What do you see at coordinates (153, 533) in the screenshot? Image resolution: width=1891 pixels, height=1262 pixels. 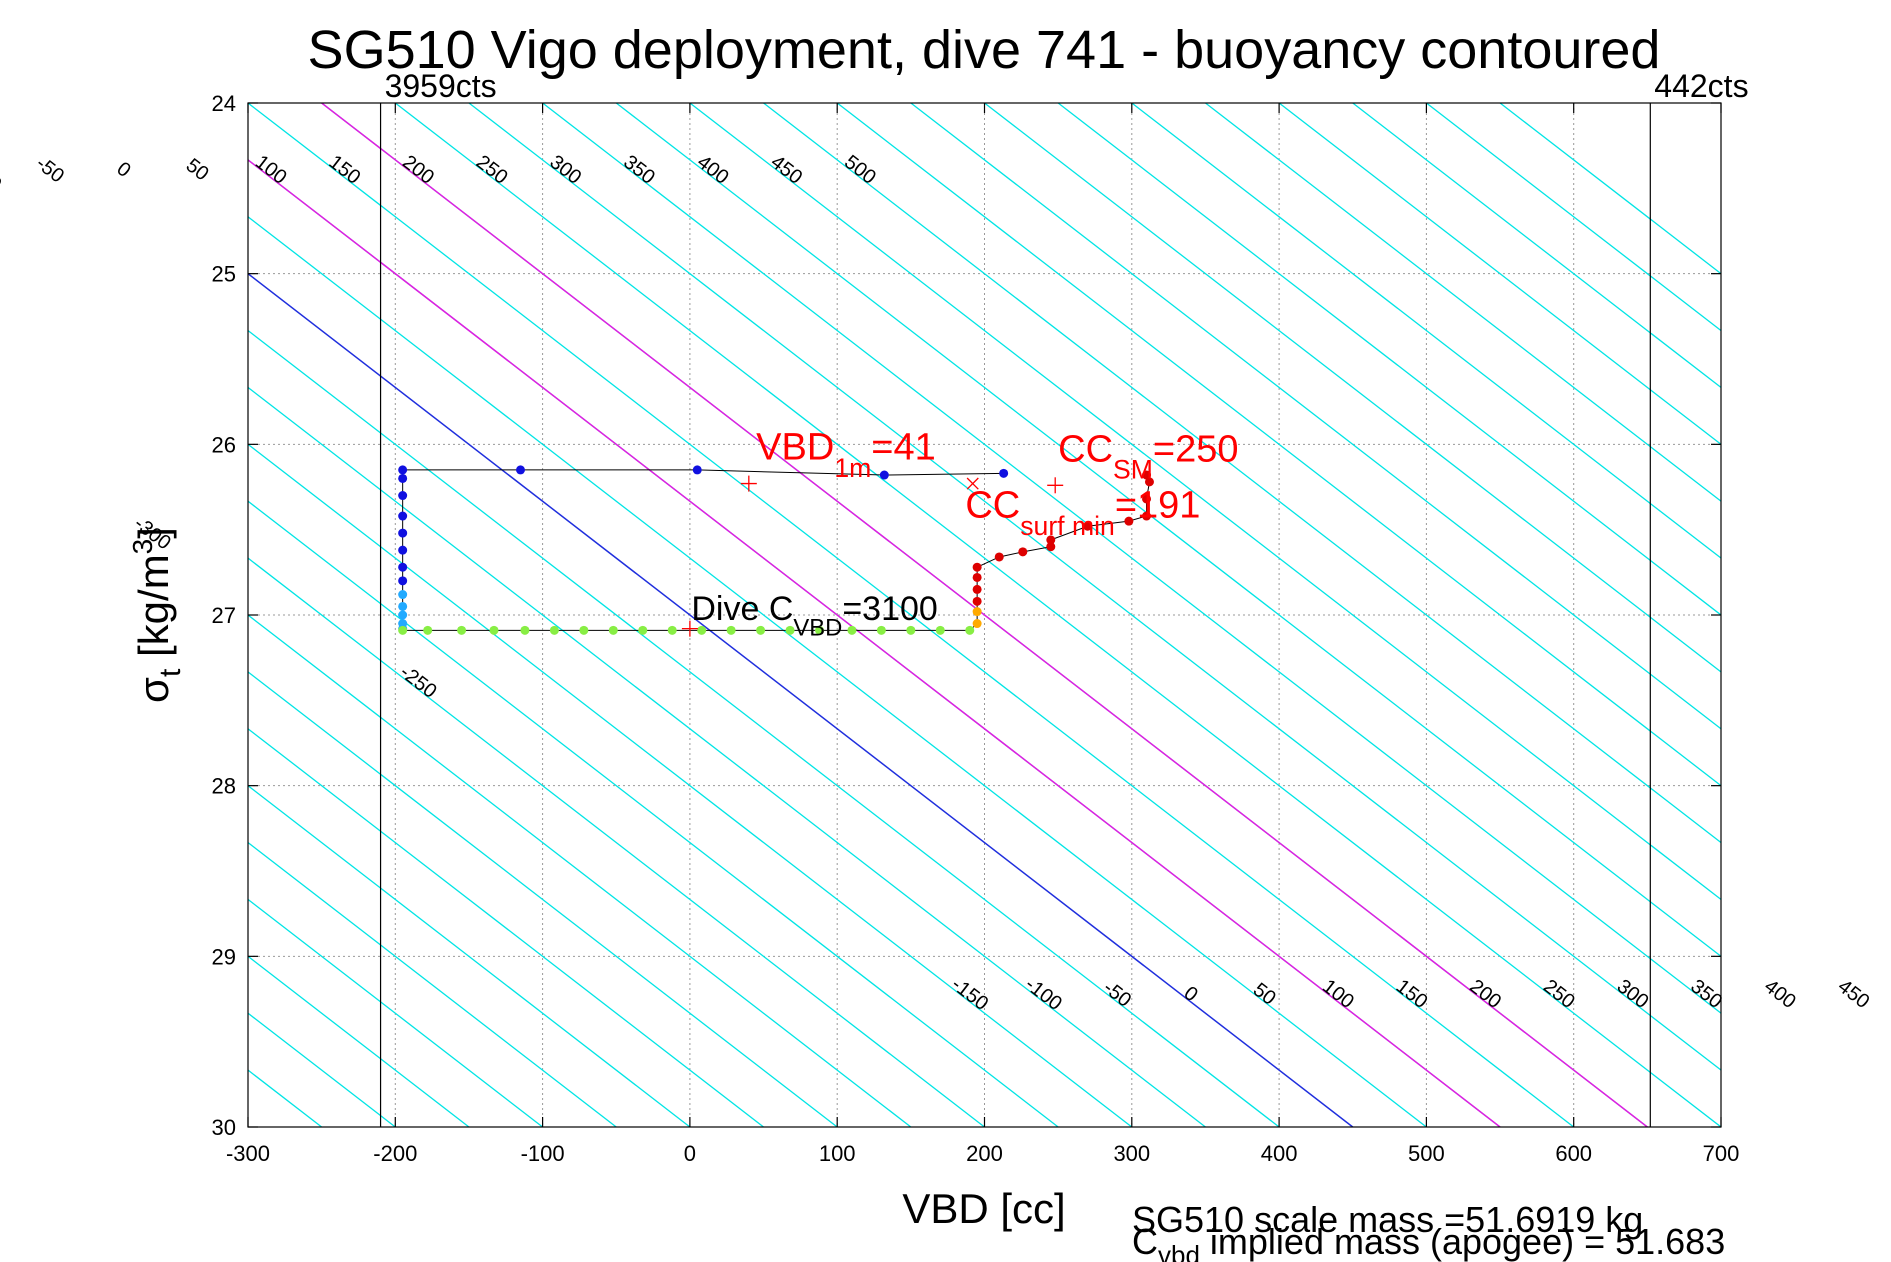 I see `y-axis-label-close: ]` at bounding box center [153, 533].